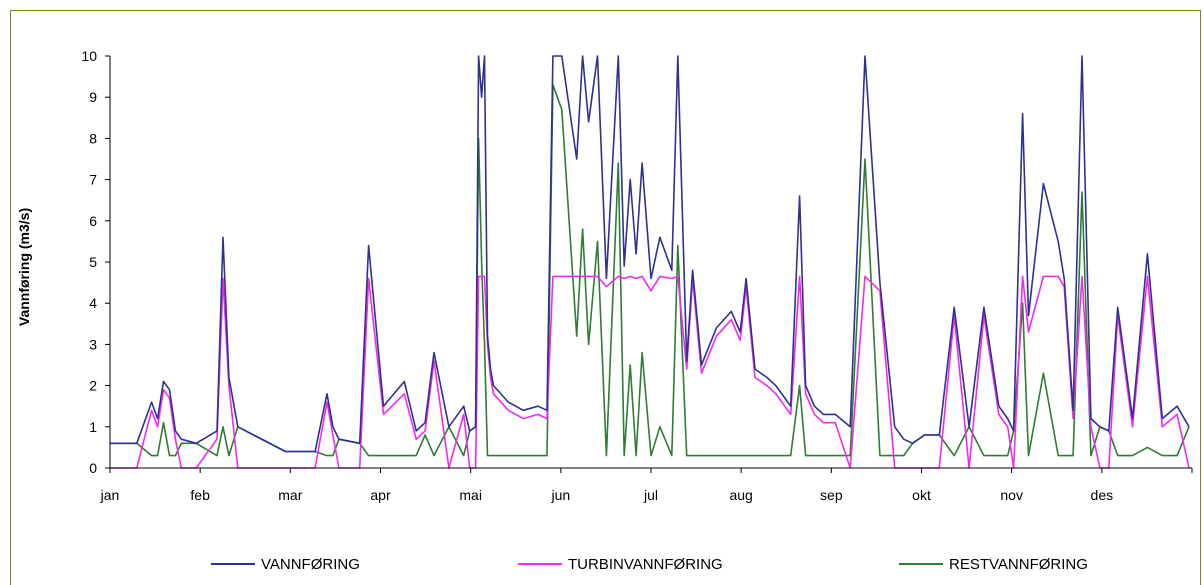 The image size is (1203, 585). I want to click on y-tick-label: 10, so click(89, 56).